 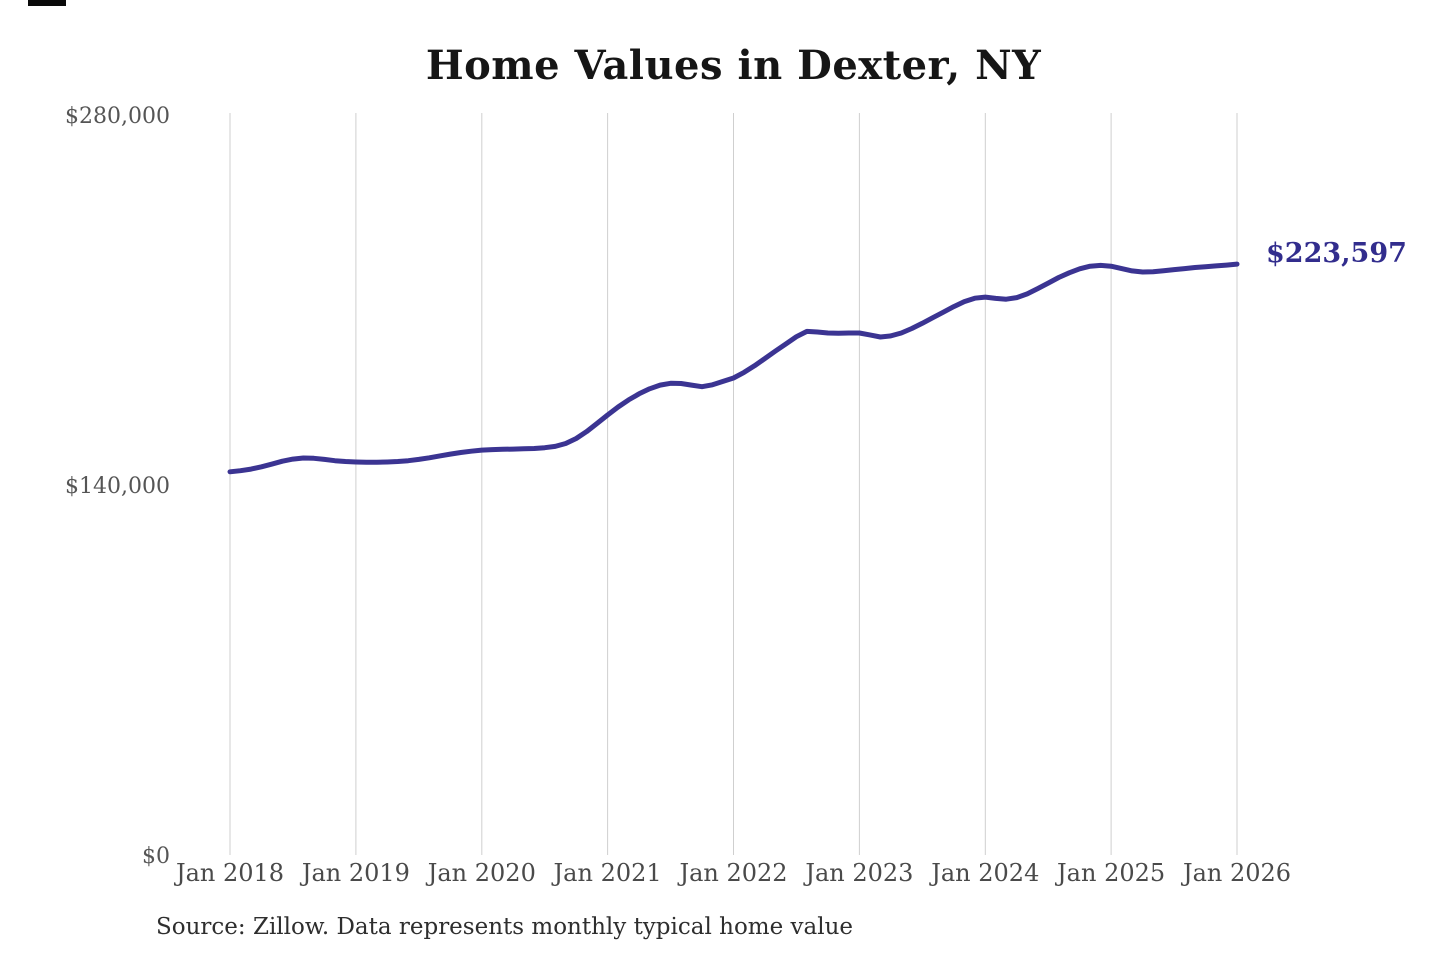 I want to click on x-tick-label: Jan 2022, so click(x=731, y=873).